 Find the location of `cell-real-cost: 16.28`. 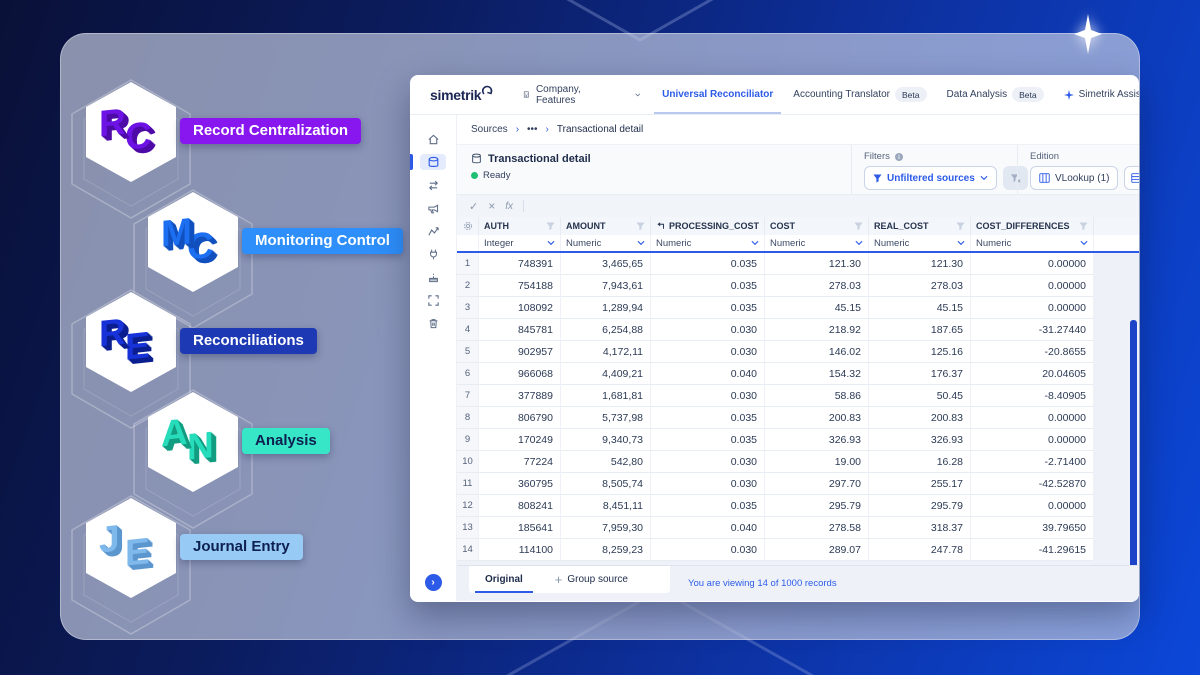

cell-real-cost: 16.28 is located at coordinates (920, 462).